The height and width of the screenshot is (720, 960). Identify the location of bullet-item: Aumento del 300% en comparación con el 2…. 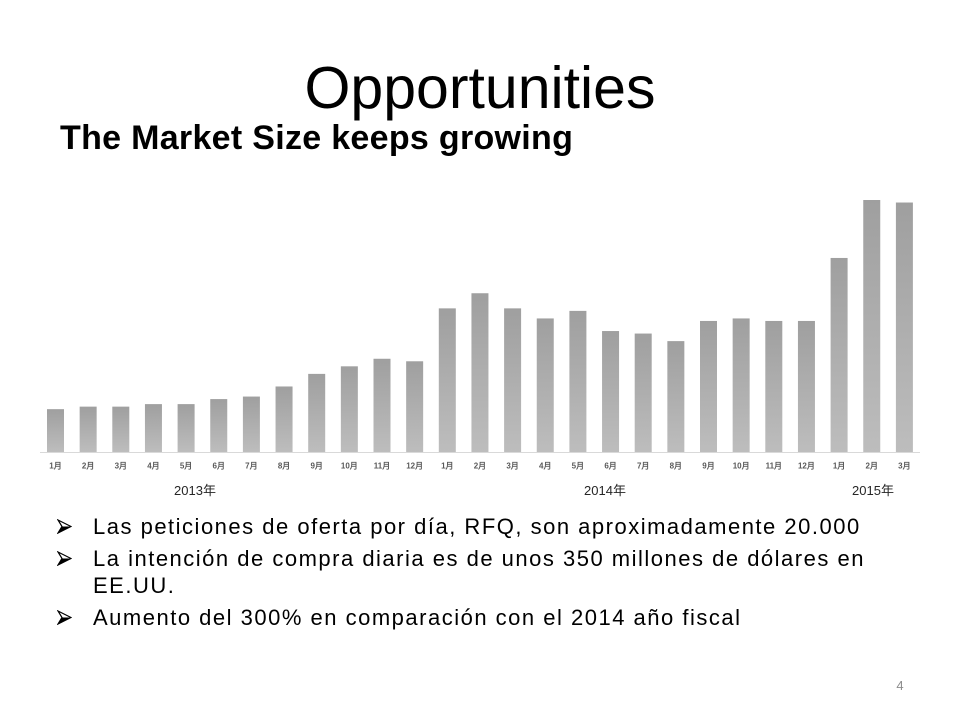
(477, 617).